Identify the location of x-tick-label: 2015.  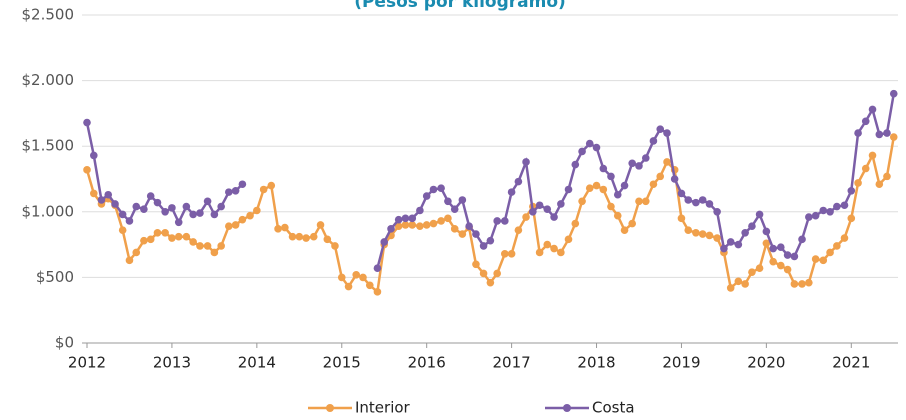
(342, 363).